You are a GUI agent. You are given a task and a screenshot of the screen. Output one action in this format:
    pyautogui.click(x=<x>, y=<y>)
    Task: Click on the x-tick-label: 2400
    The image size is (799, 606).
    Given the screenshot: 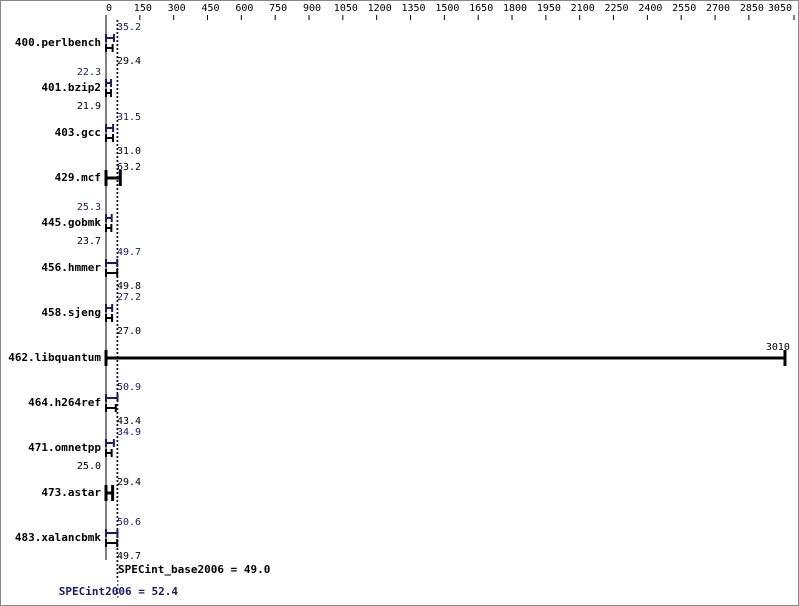 What is the action you would take?
    pyautogui.click(x=650, y=8)
    